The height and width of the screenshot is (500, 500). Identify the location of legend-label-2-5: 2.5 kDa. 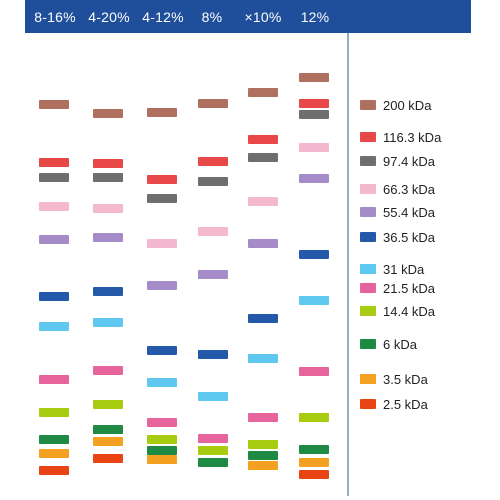
(405, 404).